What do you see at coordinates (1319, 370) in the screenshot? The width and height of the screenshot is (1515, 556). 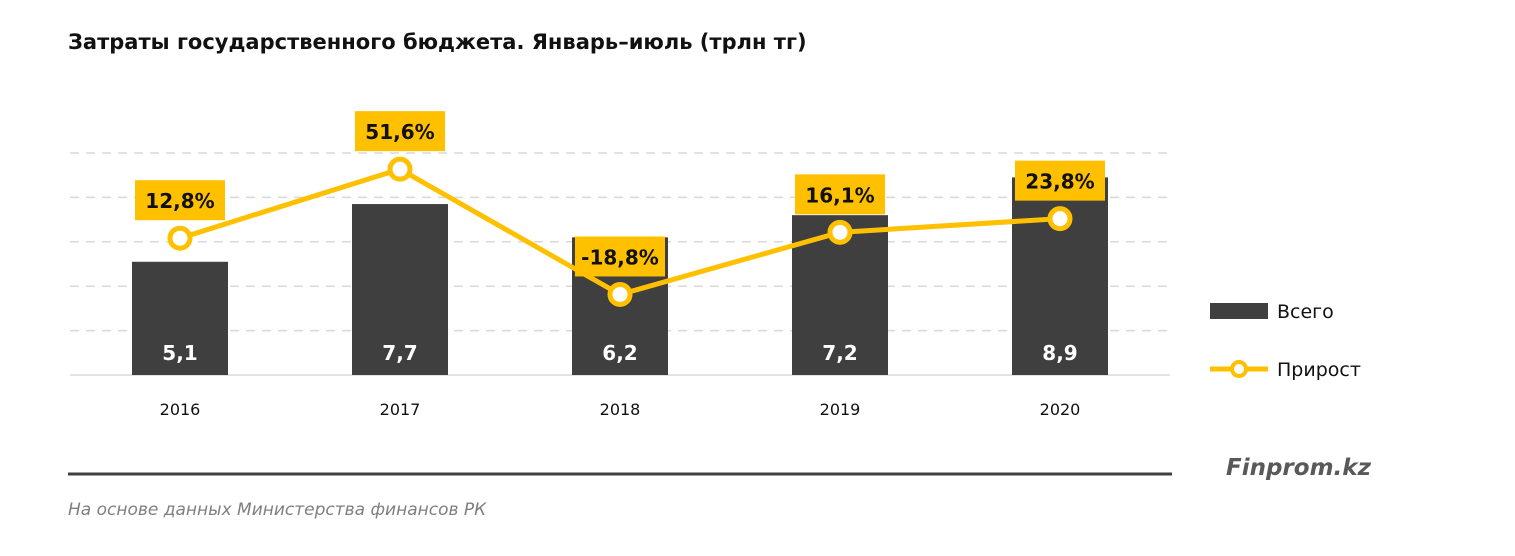 I see `legend-label: Прирост` at bounding box center [1319, 370].